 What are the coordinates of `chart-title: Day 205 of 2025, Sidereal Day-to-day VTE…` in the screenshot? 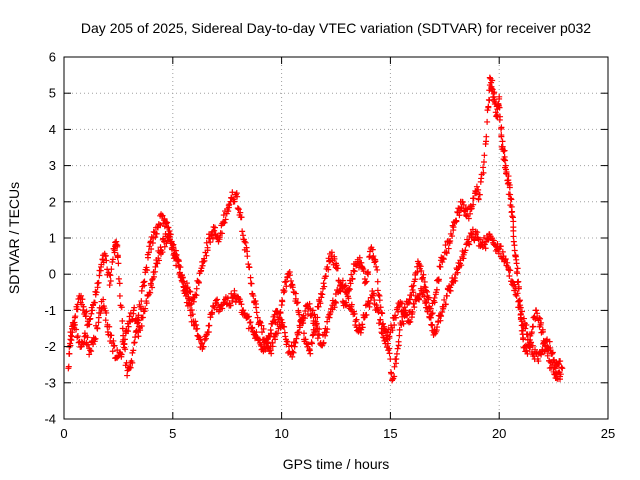 It's located at (336, 28).